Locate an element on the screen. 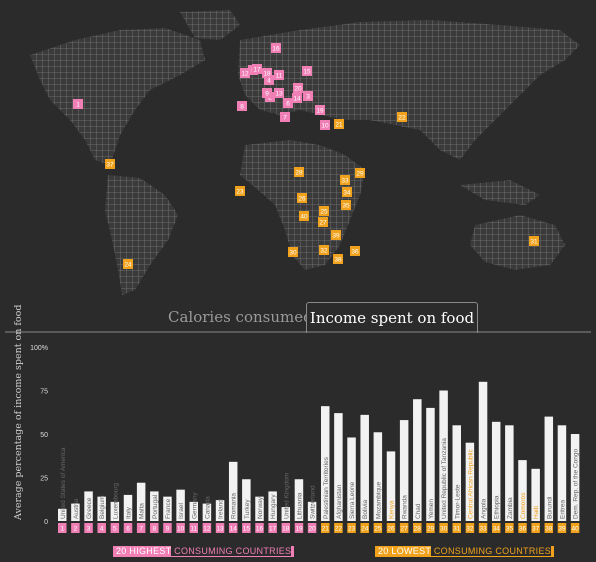 This screenshot has width=596, height=562. map-marker-35: 35 is located at coordinates (346, 205).